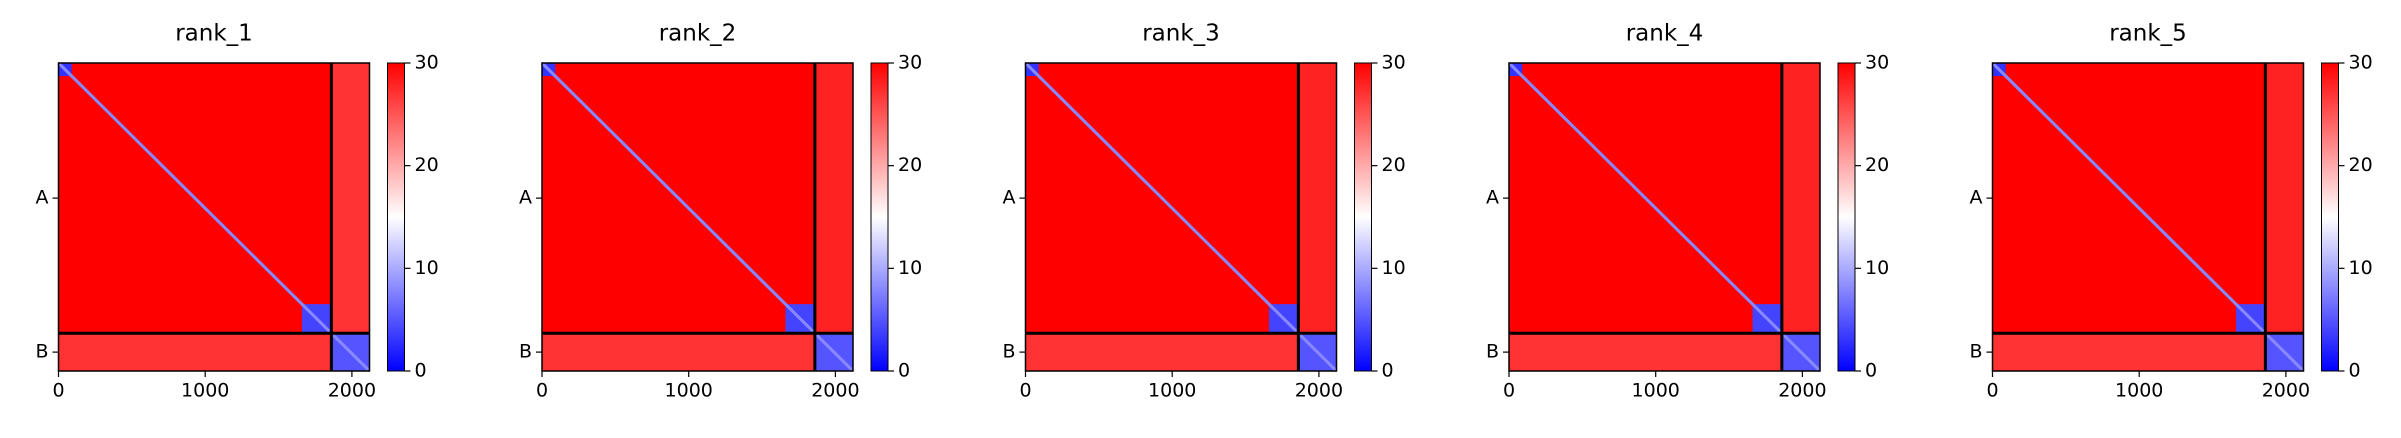  Describe the element at coordinates (214, 34) in the screenshot. I see `chart-title: rank_1` at that location.